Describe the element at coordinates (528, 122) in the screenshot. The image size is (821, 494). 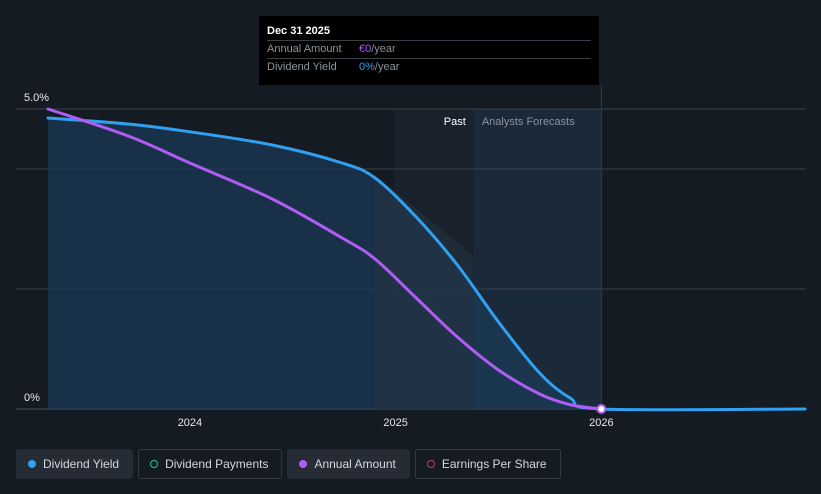
I see `analysts-forecasts-label: Analysts Forecasts` at that location.